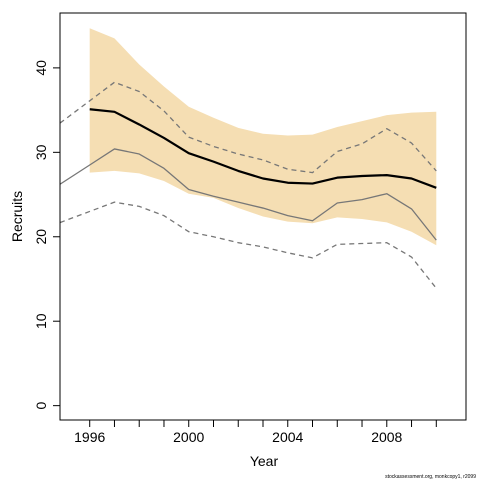 This screenshot has height=480, width=480. Describe the element at coordinates (41, 406) in the screenshot. I see `y-tick-label: 0` at that location.